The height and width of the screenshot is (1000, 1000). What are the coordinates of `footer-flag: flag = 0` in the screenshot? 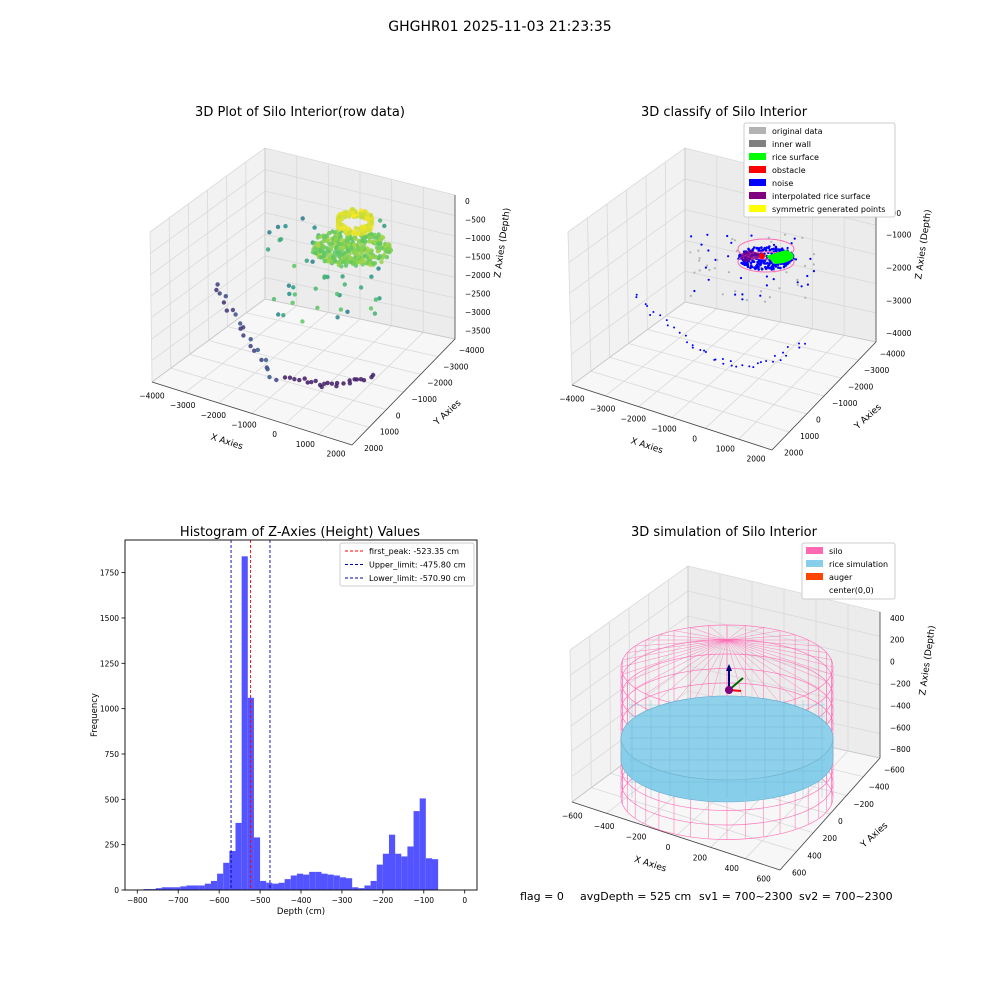 It's located at (542, 896).